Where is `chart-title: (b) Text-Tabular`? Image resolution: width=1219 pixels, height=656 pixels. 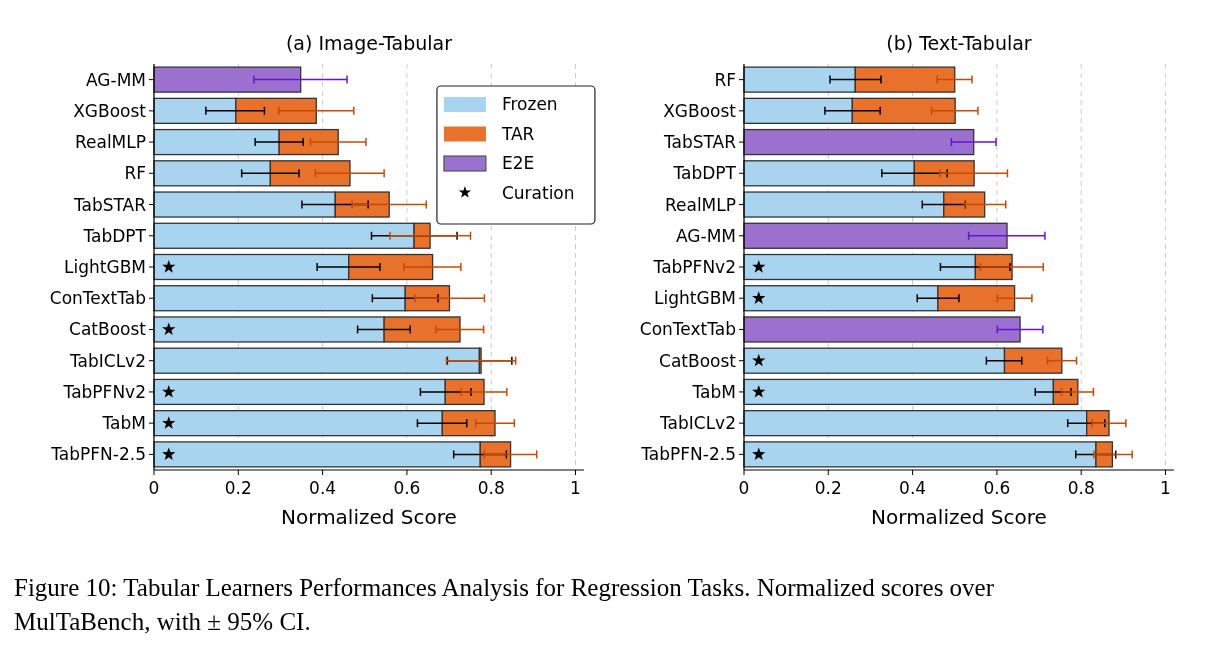
chart-title: (b) Text-Tabular is located at coordinates (959, 43).